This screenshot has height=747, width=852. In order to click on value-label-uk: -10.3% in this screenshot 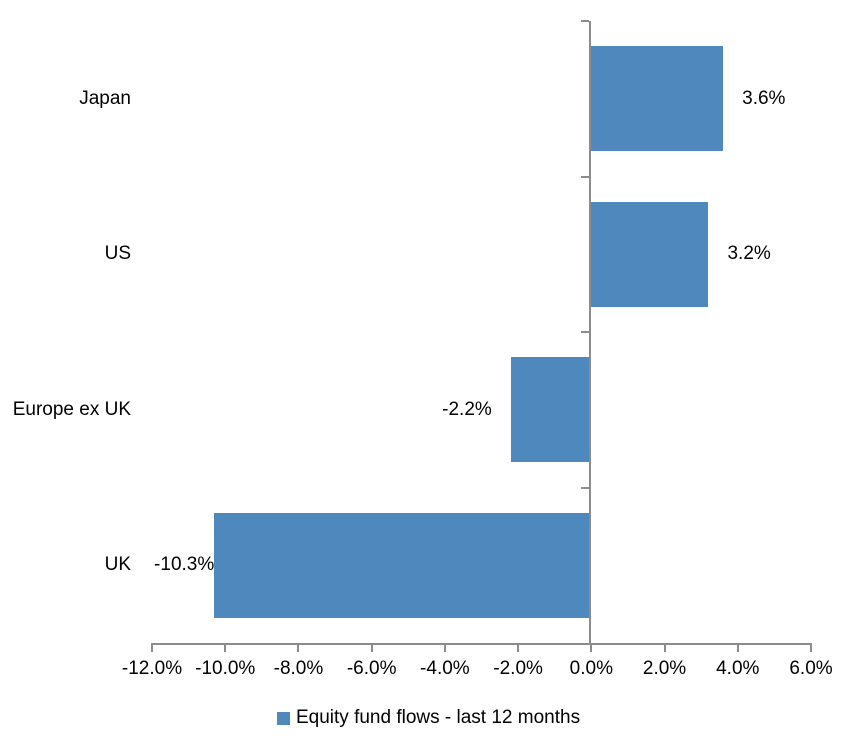, I will do `click(184, 565)`.